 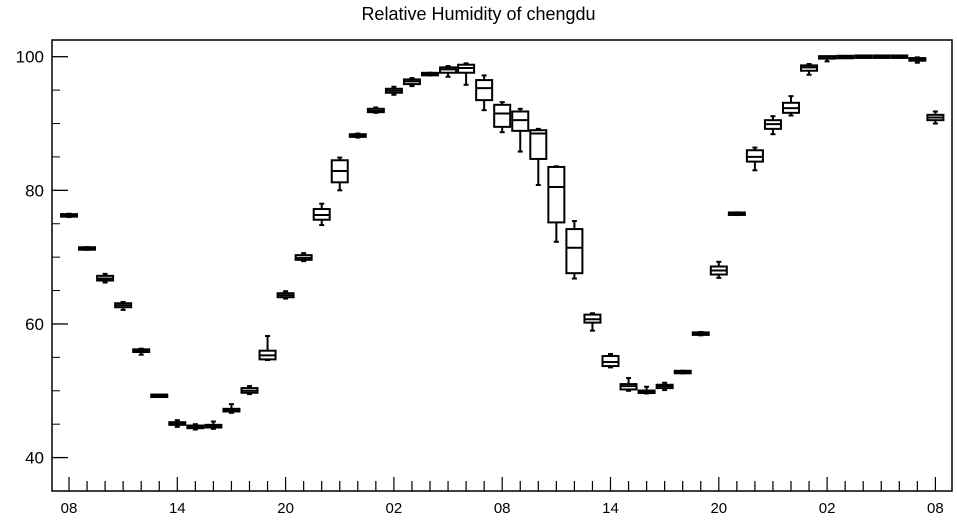 What do you see at coordinates (30, 57) in the screenshot?
I see `y-tick-label: 100` at bounding box center [30, 57].